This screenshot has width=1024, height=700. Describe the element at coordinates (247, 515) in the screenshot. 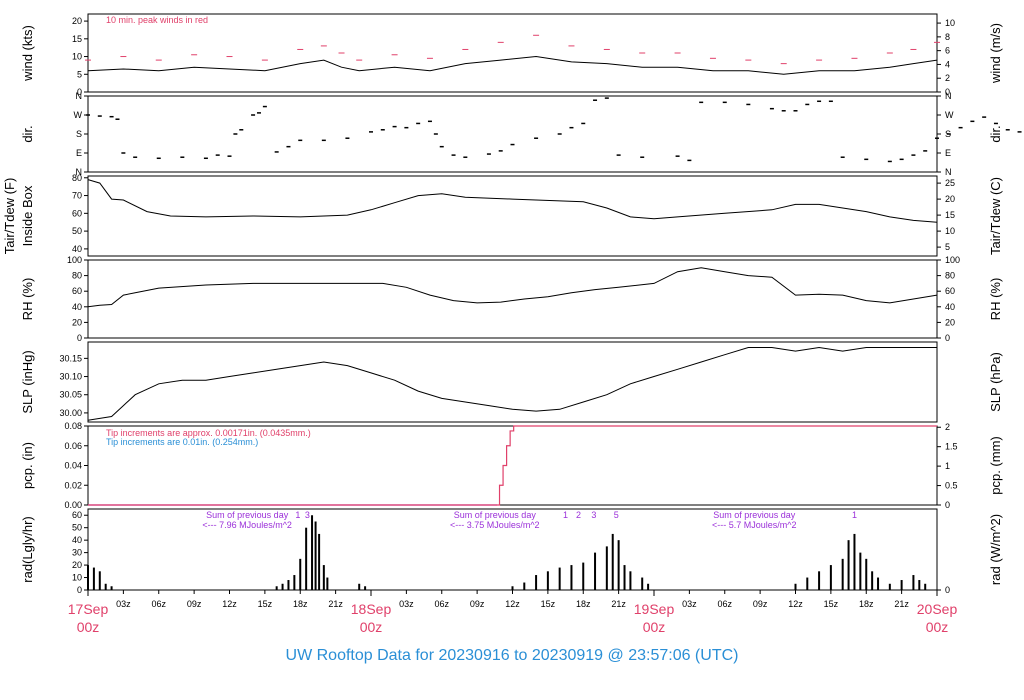

I see `rad-annotation-line1-0: Sum of previous day` at that location.